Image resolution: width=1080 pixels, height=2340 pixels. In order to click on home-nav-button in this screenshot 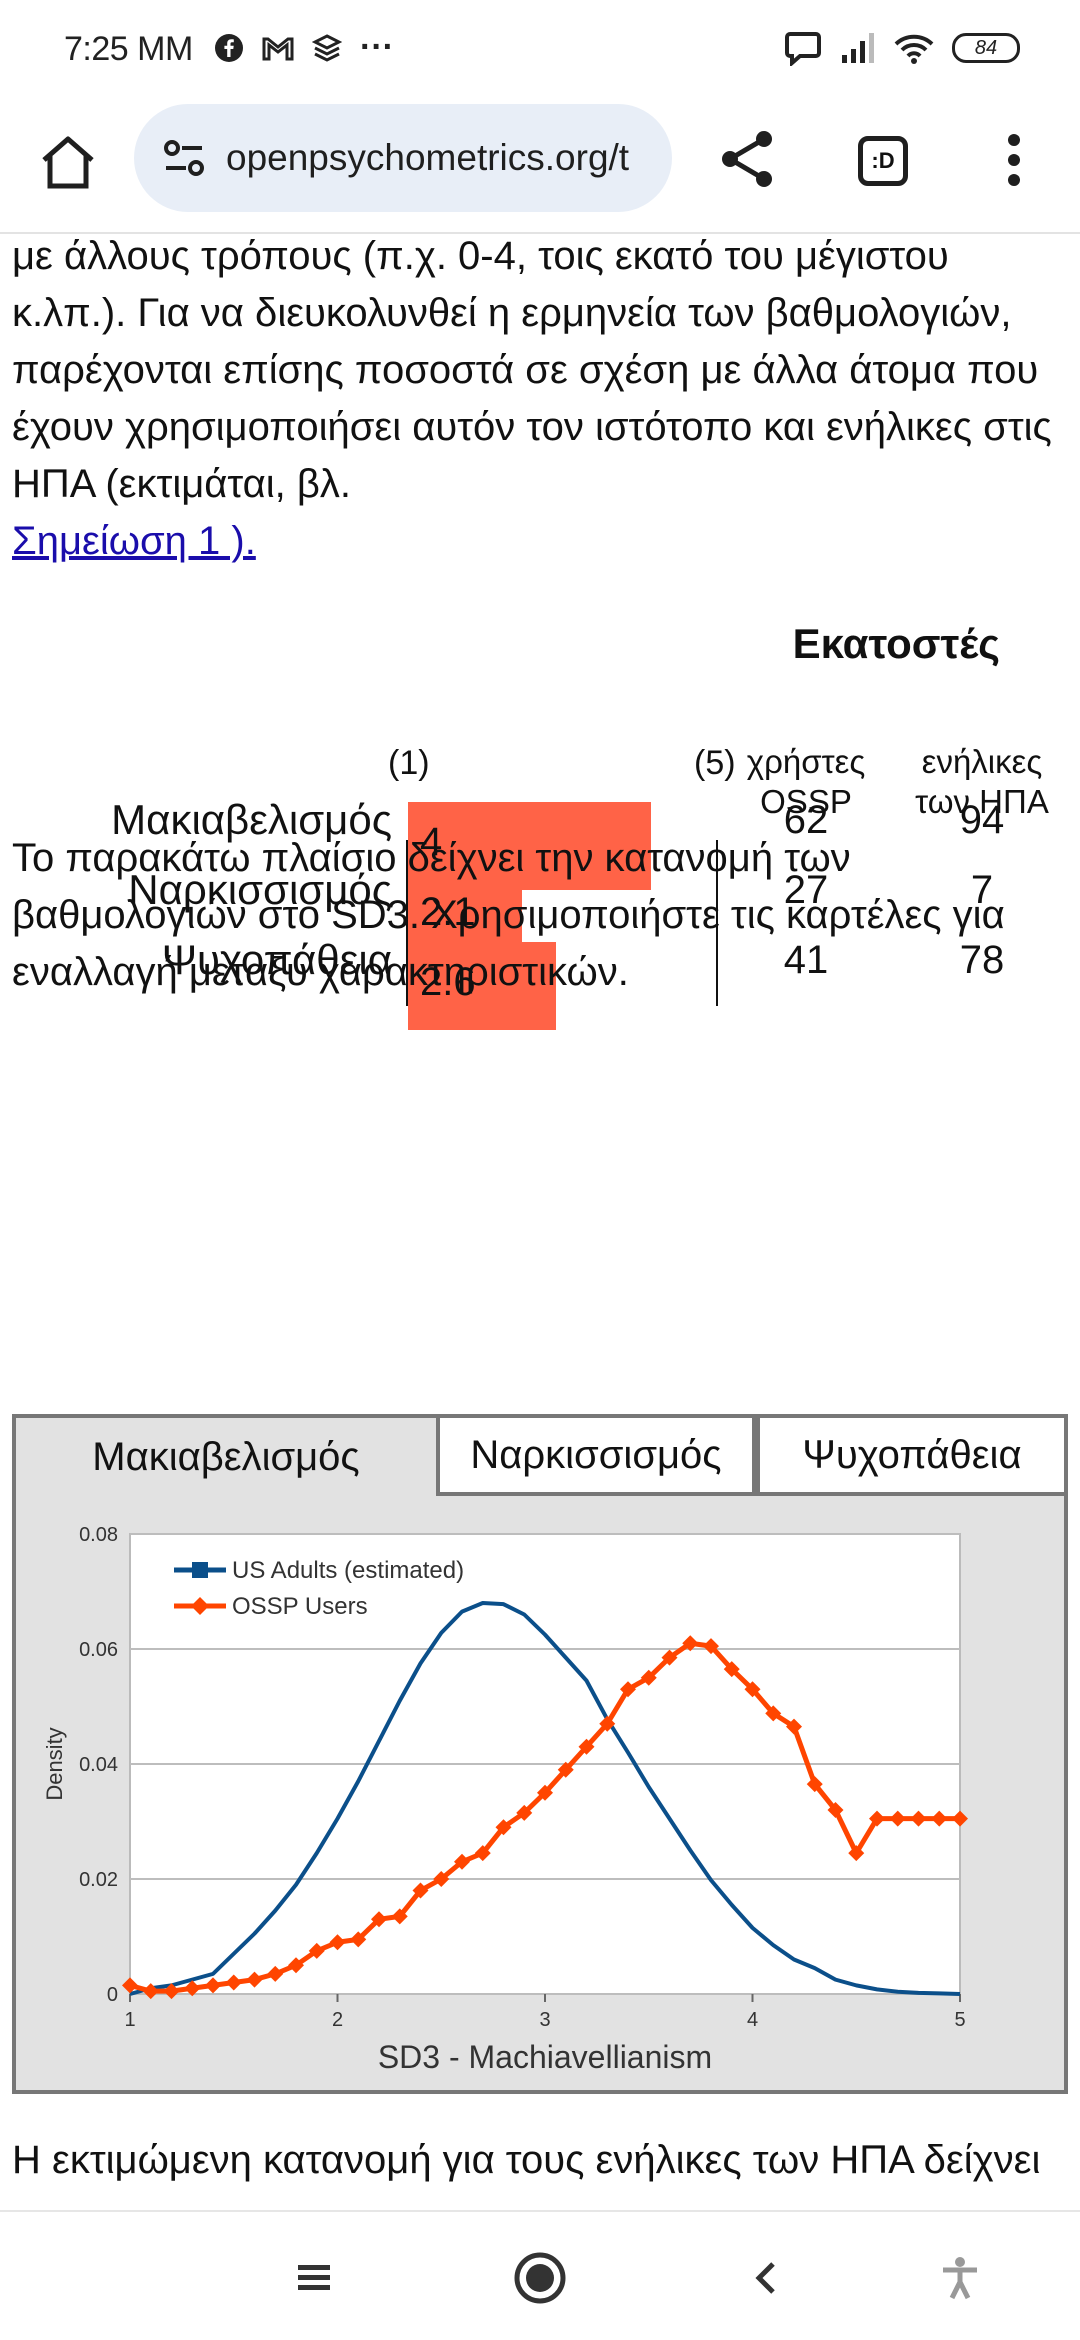, I will do `click(540, 2278)`.